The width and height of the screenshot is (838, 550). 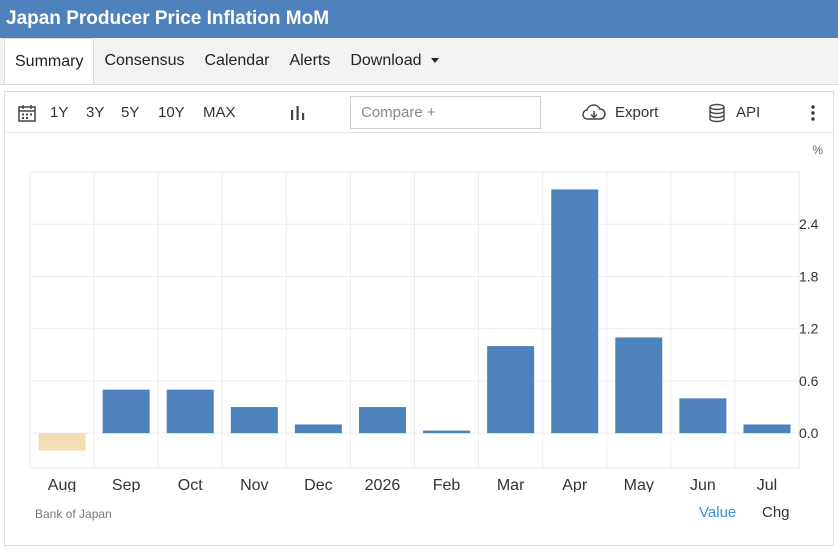 What do you see at coordinates (126, 411) in the screenshot?
I see `bar-sep` at bounding box center [126, 411].